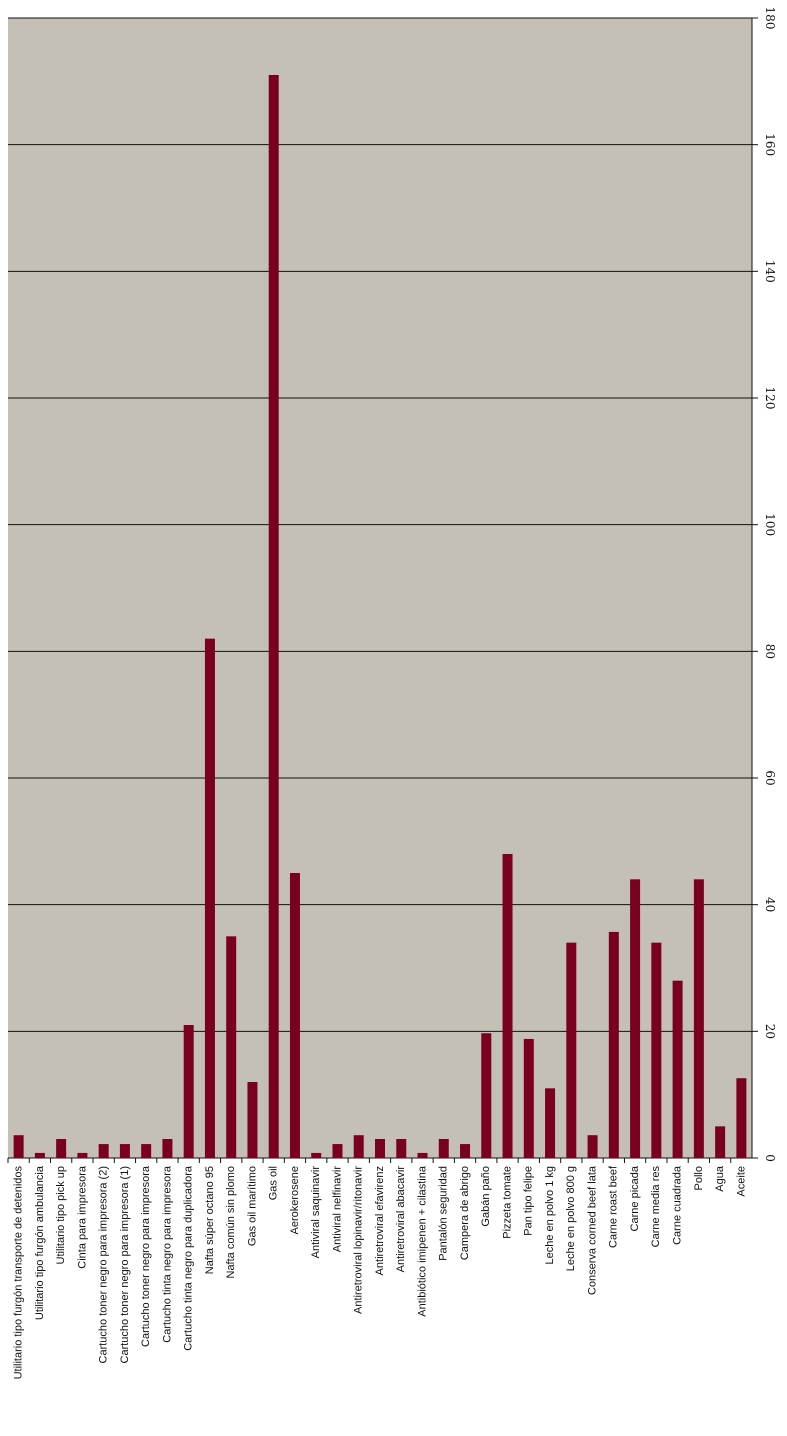 This screenshot has width=787, height=1436. I want to click on x-tick-label: Utilitario tipo pick up, so click(61, 1215).